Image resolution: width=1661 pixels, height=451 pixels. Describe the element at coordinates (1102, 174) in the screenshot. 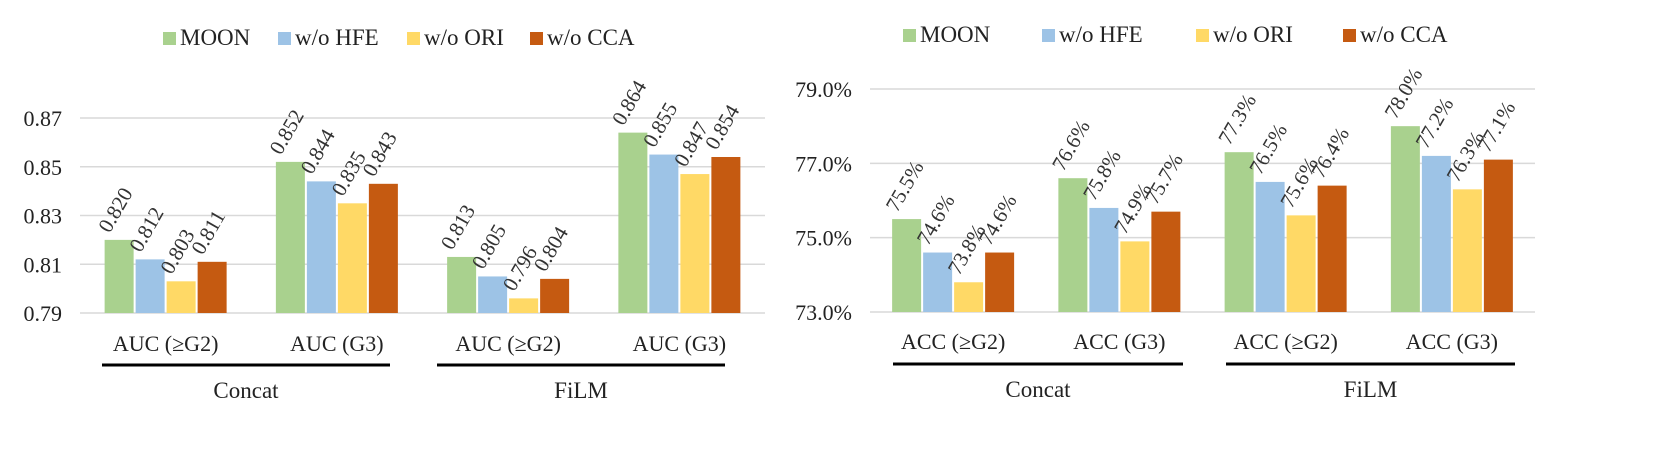

I see `data-label: 75.8%` at that location.